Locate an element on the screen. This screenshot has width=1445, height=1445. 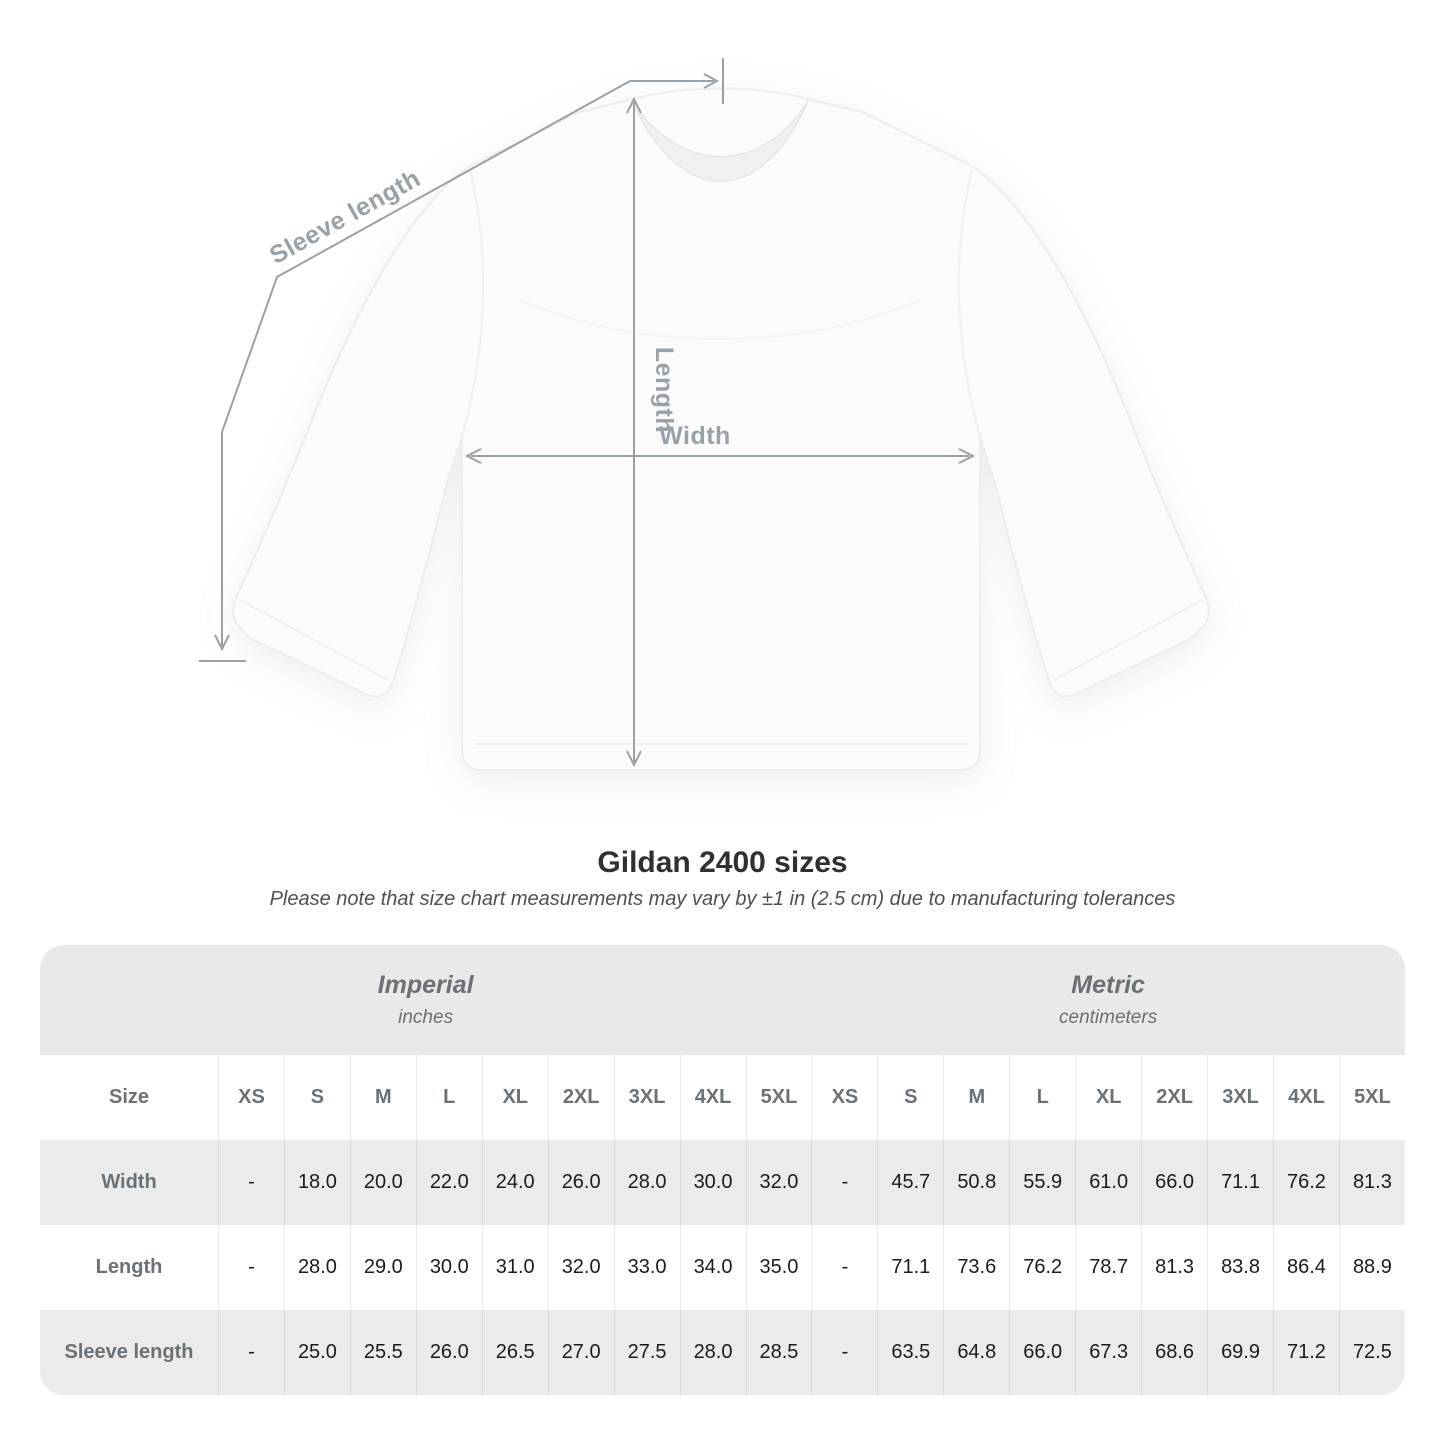
metric-unit: centimeters is located at coordinates (1108, 1017).